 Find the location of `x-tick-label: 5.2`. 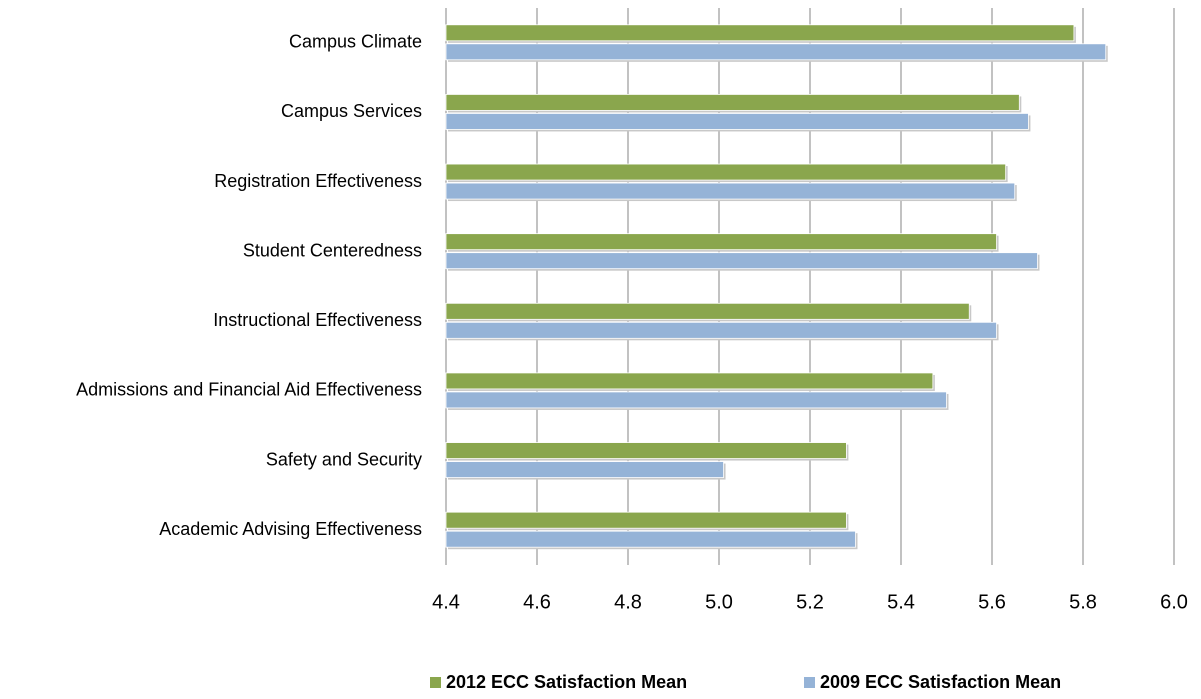

x-tick-label: 5.2 is located at coordinates (810, 602).